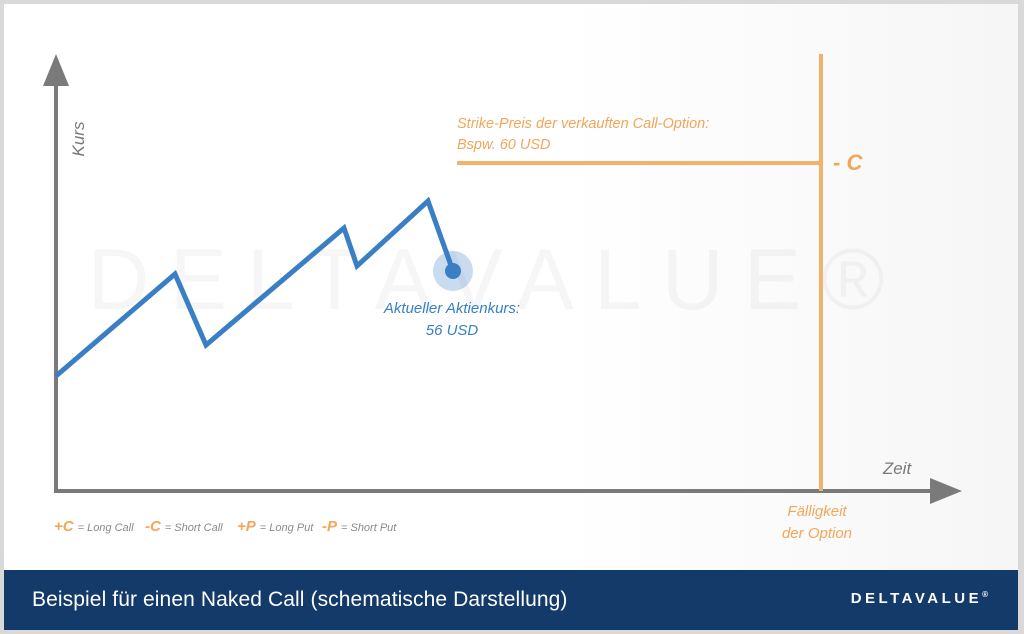 Image resolution: width=1024 pixels, height=634 pixels. Describe the element at coordinates (78, 138) in the screenshot. I see `y-axis-label: Kurs` at that location.